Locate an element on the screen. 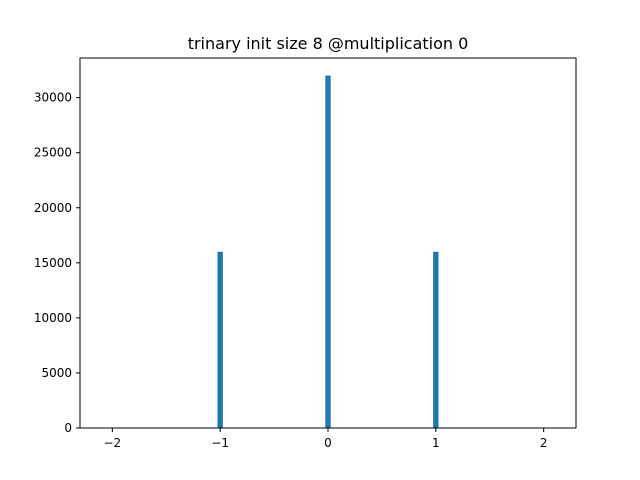 The height and width of the screenshot is (480, 640). x-tick-label: 2 is located at coordinates (544, 443).